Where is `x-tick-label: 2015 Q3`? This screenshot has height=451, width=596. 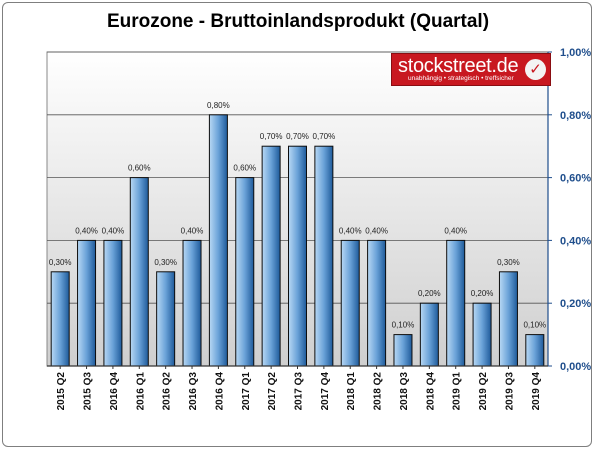 x-tick-label: 2015 Q3 is located at coordinates (88, 391).